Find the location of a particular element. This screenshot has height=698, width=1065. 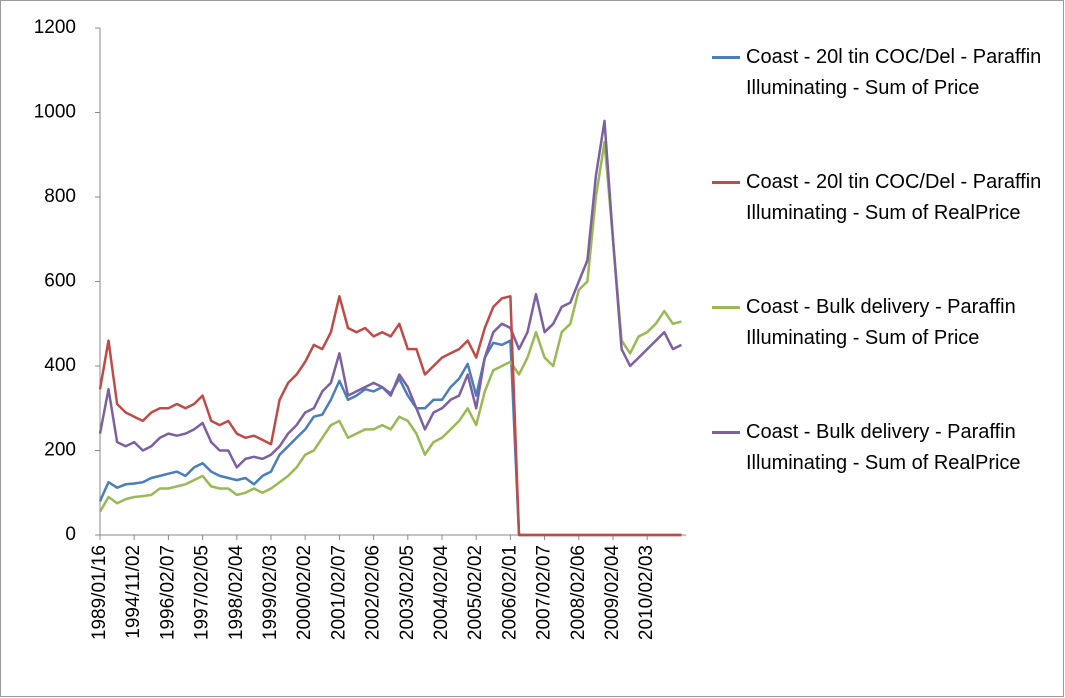

x-tick-label: 1994/11/02 is located at coordinates (133, 592).